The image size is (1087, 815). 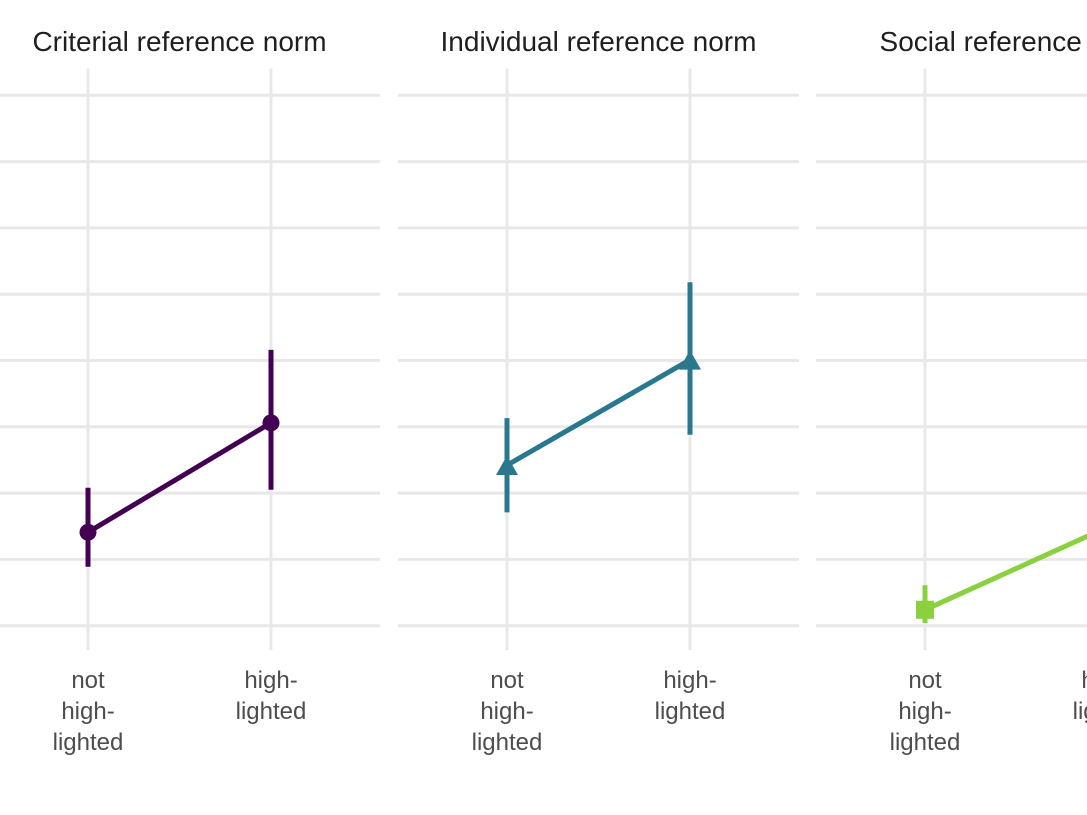 I want to click on facet-title-social: Social reference norm, so click(x=983, y=41).